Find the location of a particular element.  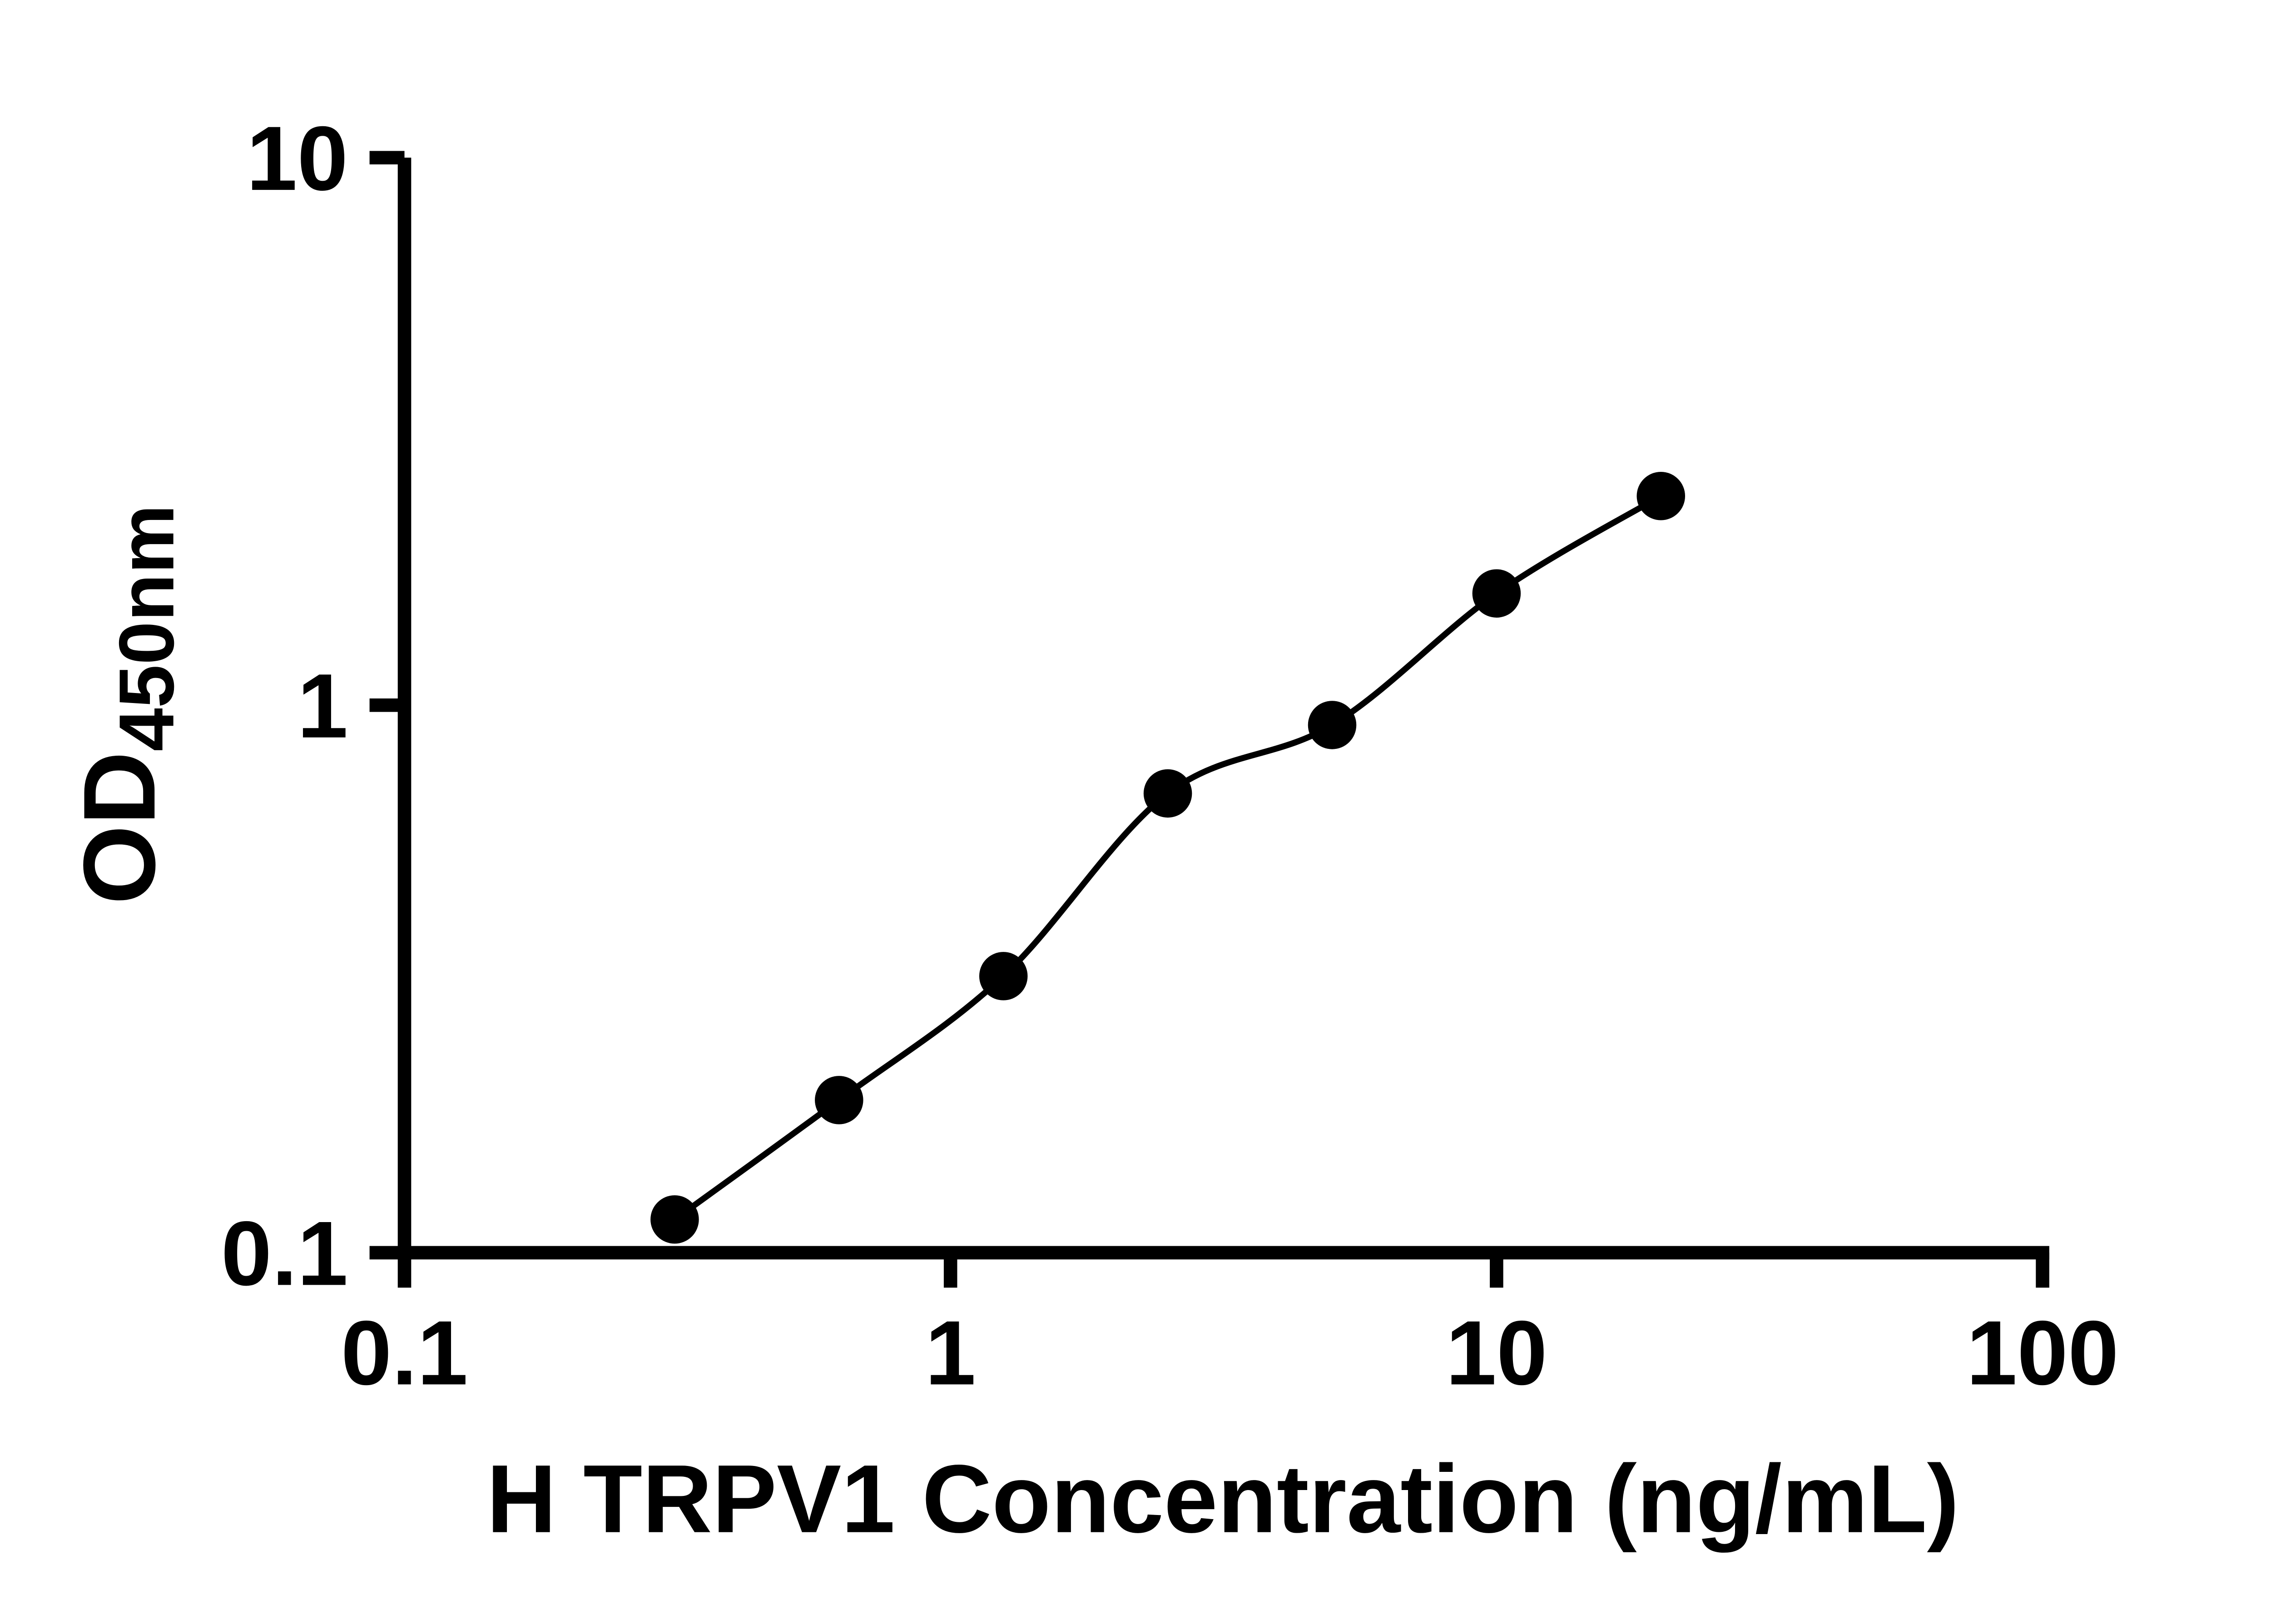

x-tick-label: 10 is located at coordinates (1496, 1353).